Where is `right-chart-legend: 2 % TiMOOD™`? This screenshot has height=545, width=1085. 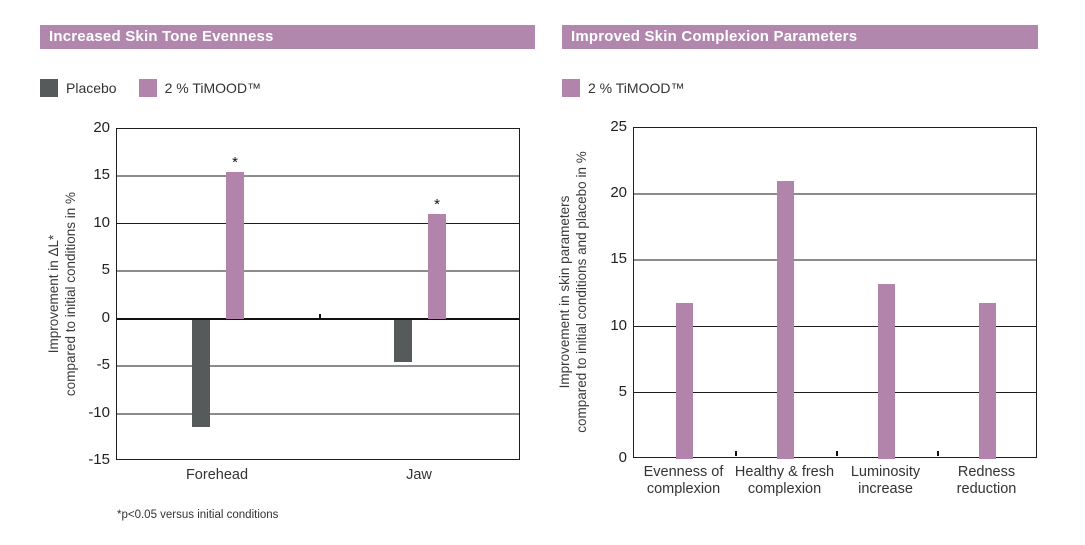 right-chart-legend: 2 % TiMOOD™ is located at coordinates (623, 88).